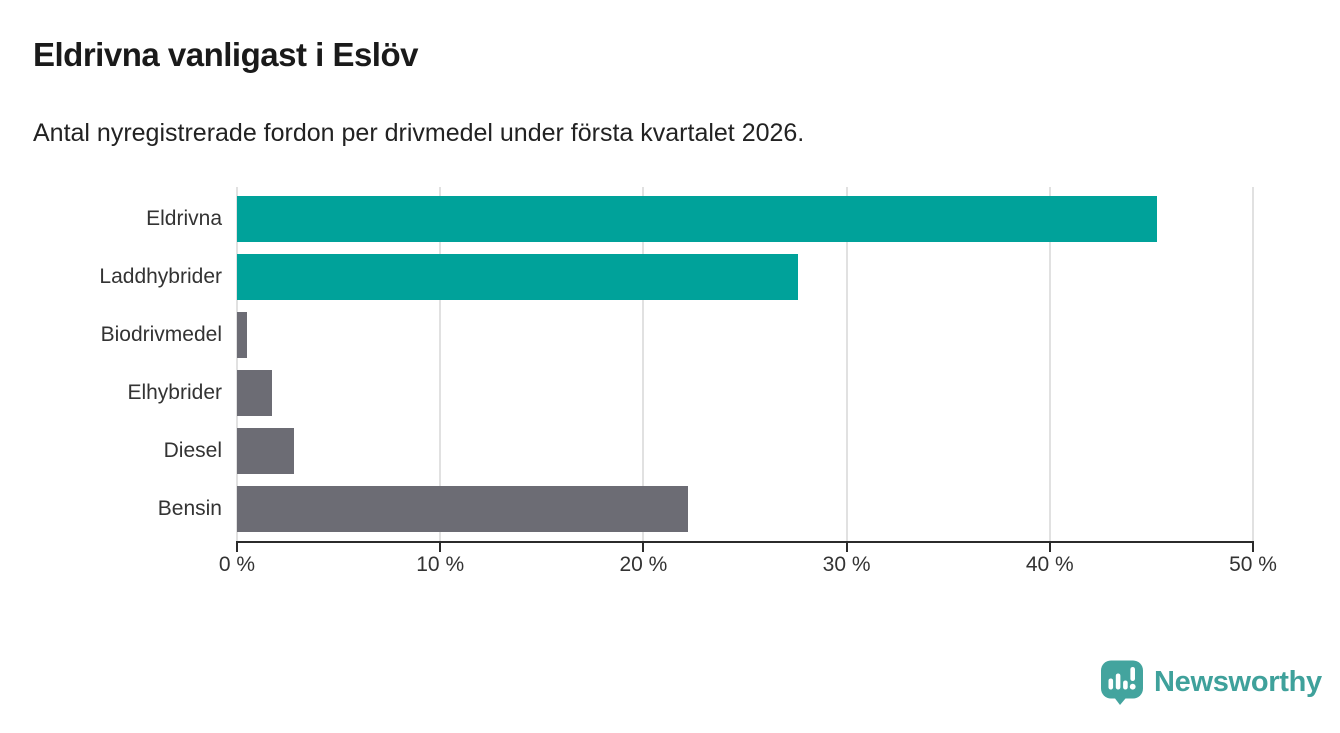  What do you see at coordinates (254, 393) in the screenshot?
I see `bar-elhybrider` at bounding box center [254, 393].